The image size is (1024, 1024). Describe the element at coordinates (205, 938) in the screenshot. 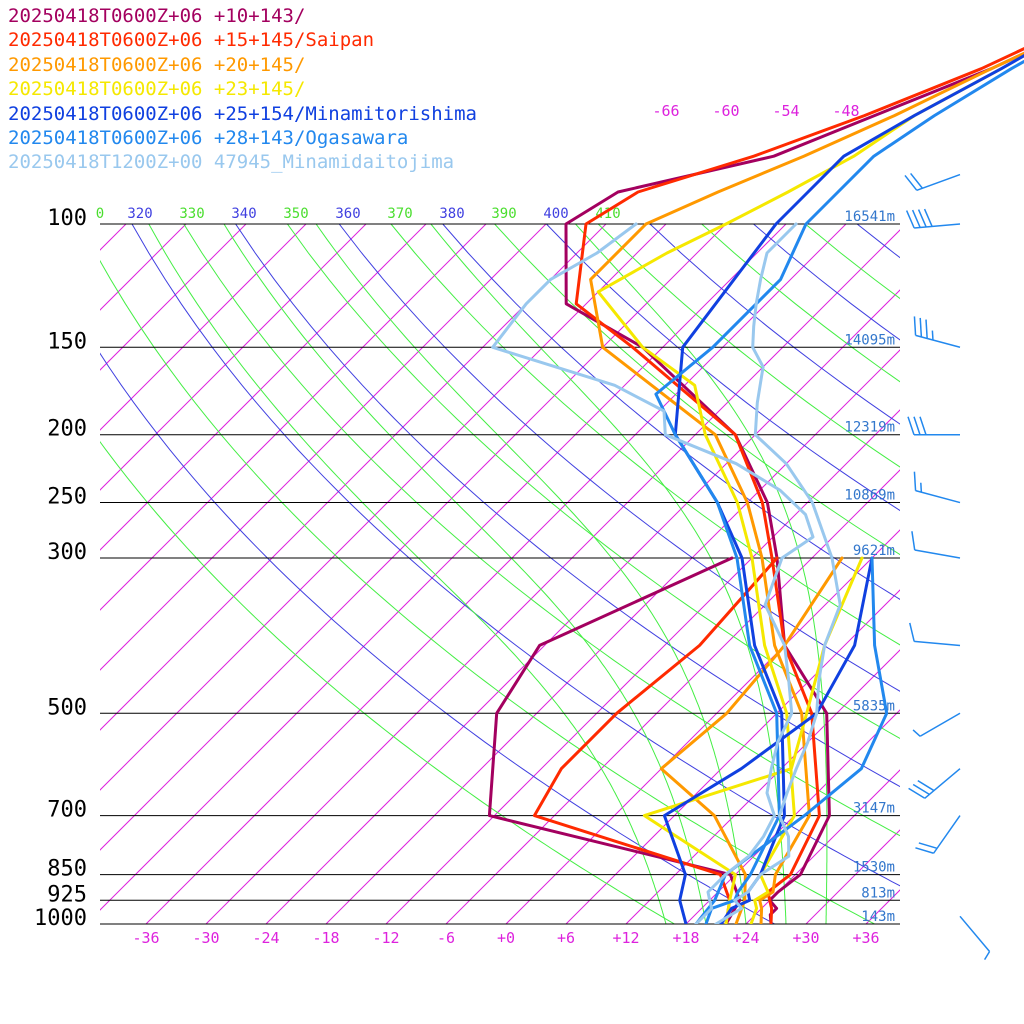

I see `temperature-tick-label: -30` at that location.